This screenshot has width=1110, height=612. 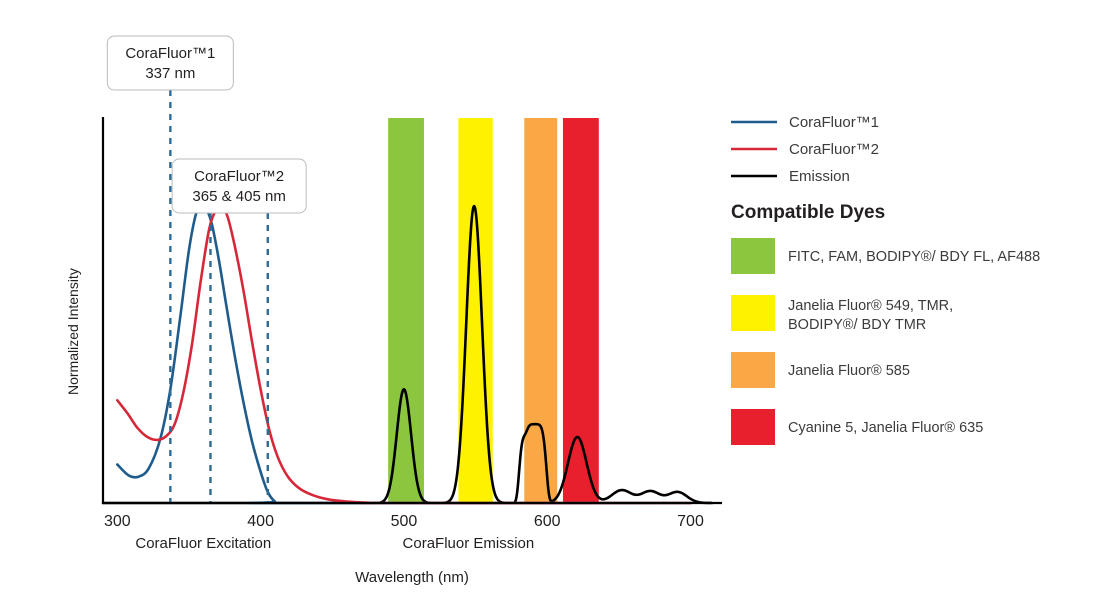 What do you see at coordinates (914, 257) in the screenshot?
I see `dye-label-0-0: FITC, FAM, BODIPY®/ BDY FL, AF488` at bounding box center [914, 257].